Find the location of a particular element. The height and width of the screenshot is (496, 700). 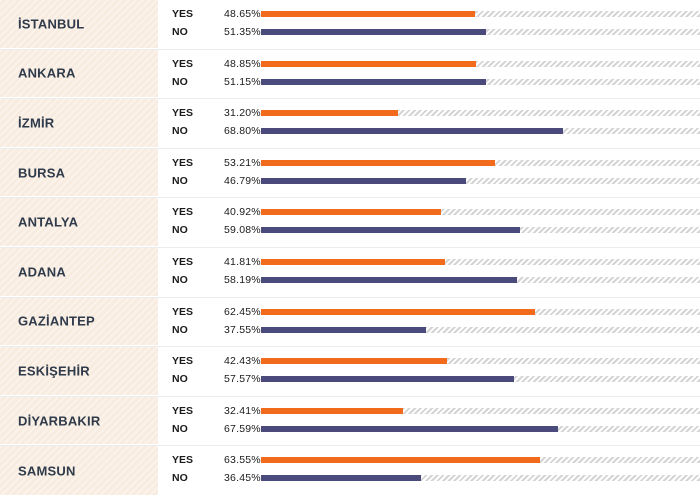

no-percent: 36.45% is located at coordinates (242, 478).